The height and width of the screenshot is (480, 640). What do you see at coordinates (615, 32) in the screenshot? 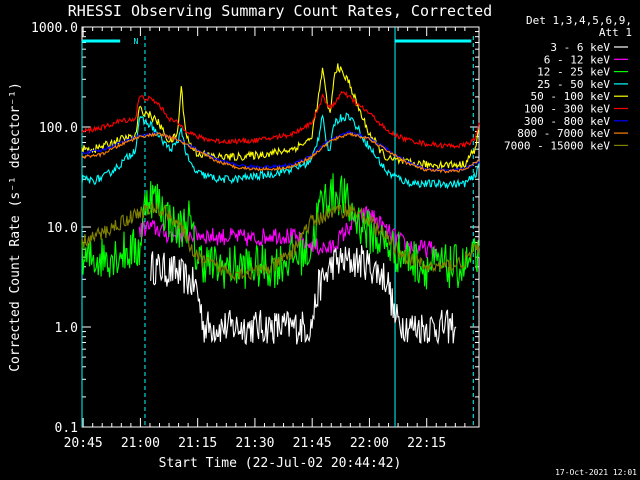
I see `legend-header: Att 1` at bounding box center [615, 32].